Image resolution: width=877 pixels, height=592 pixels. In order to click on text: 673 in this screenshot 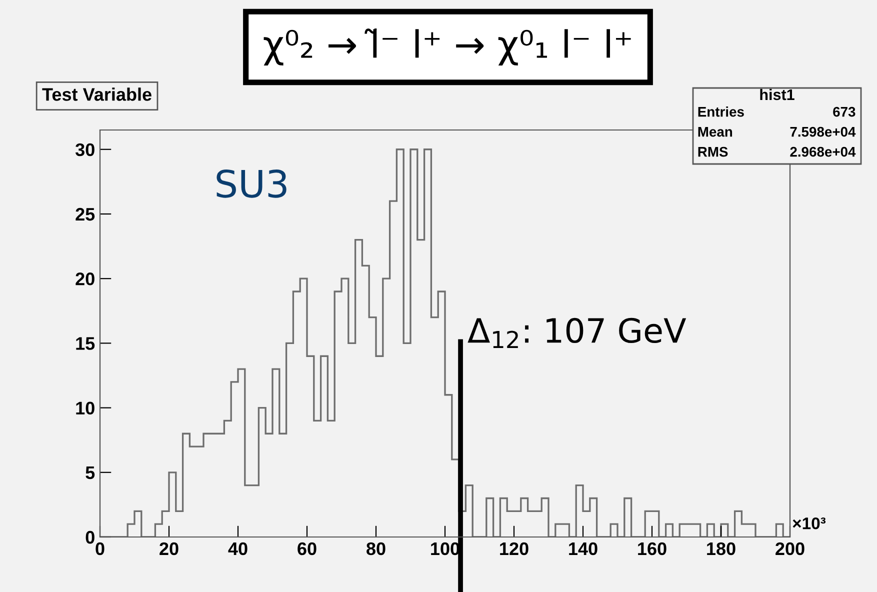, I will do `click(844, 111)`.